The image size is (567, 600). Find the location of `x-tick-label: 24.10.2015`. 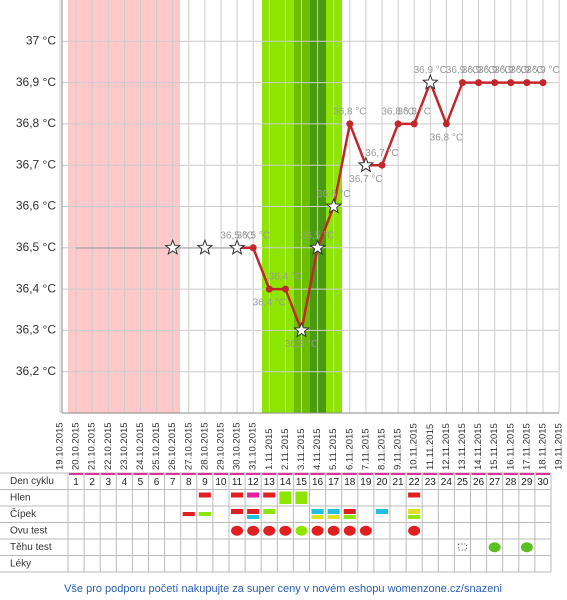

x-tick-label: 24.10.2015 is located at coordinates (140, 446).